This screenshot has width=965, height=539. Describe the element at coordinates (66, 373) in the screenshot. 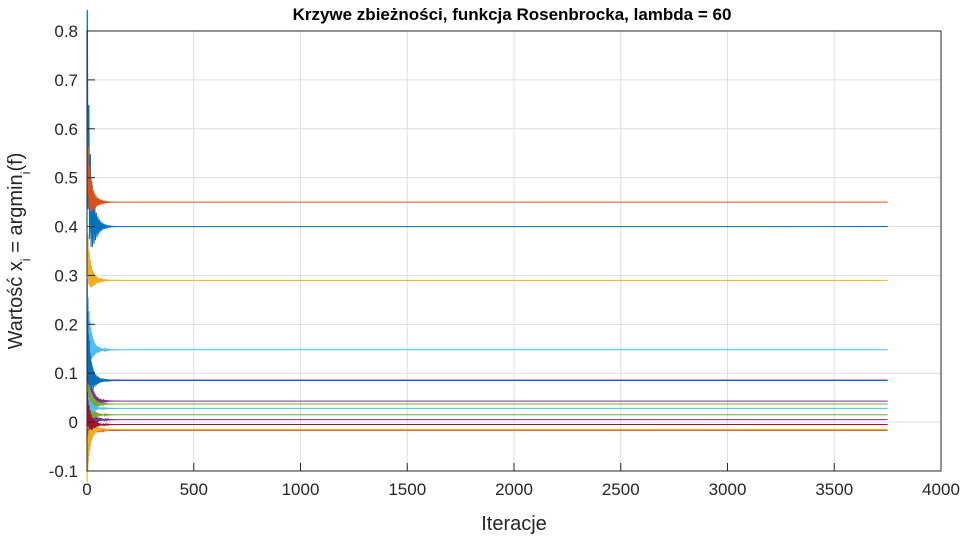

I see `y-tick-label: 0.1` at that location.